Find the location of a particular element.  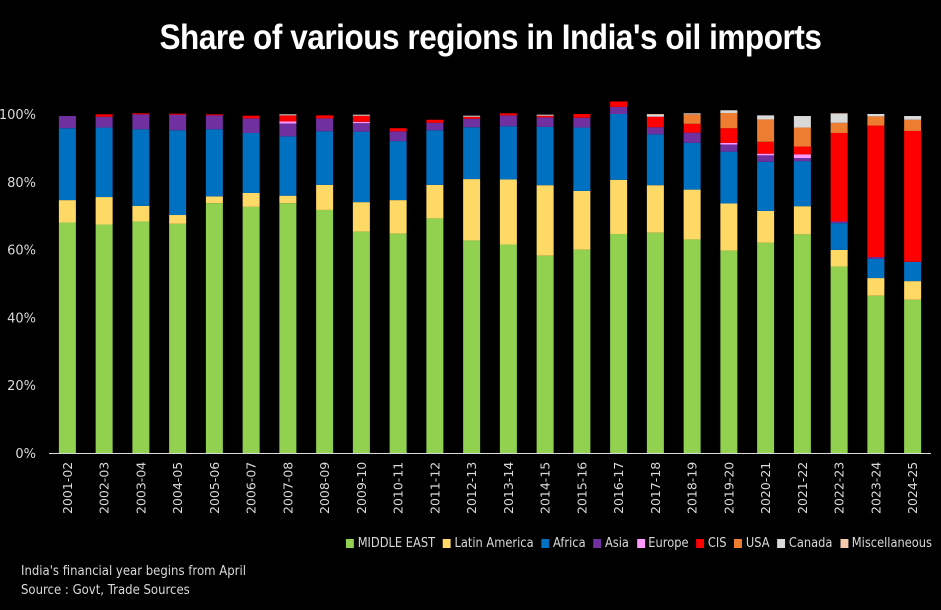

legend-item-usa: USA is located at coordinates (752, 543).